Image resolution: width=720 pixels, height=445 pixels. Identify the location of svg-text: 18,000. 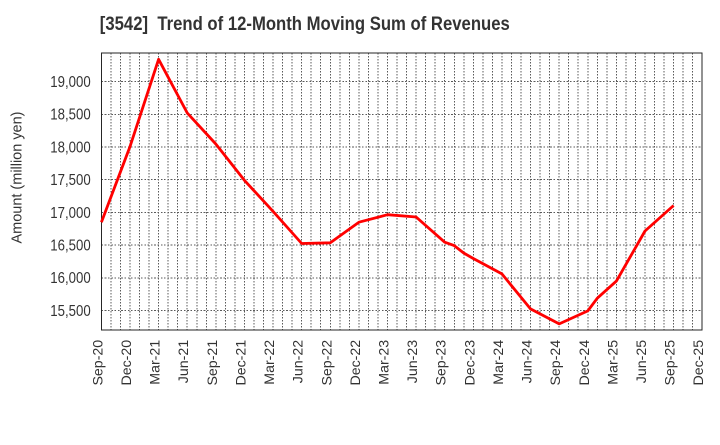
(70, 147).